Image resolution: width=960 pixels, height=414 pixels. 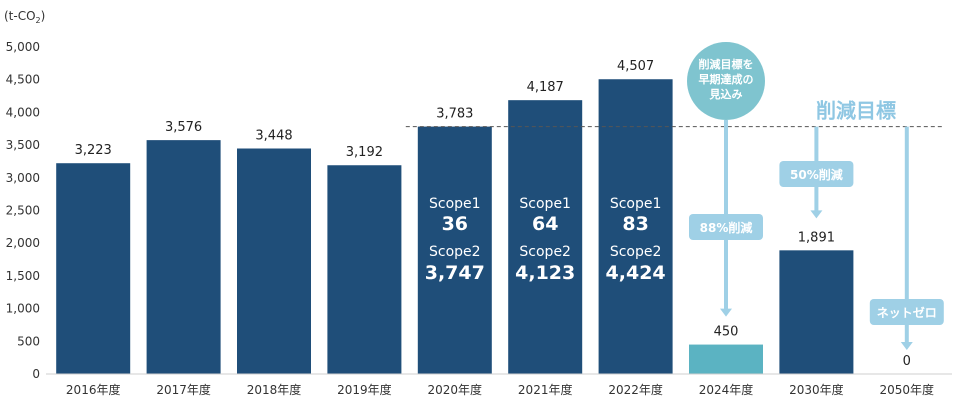 I want to click on forecast-bubble, so click(x=726, y=81).